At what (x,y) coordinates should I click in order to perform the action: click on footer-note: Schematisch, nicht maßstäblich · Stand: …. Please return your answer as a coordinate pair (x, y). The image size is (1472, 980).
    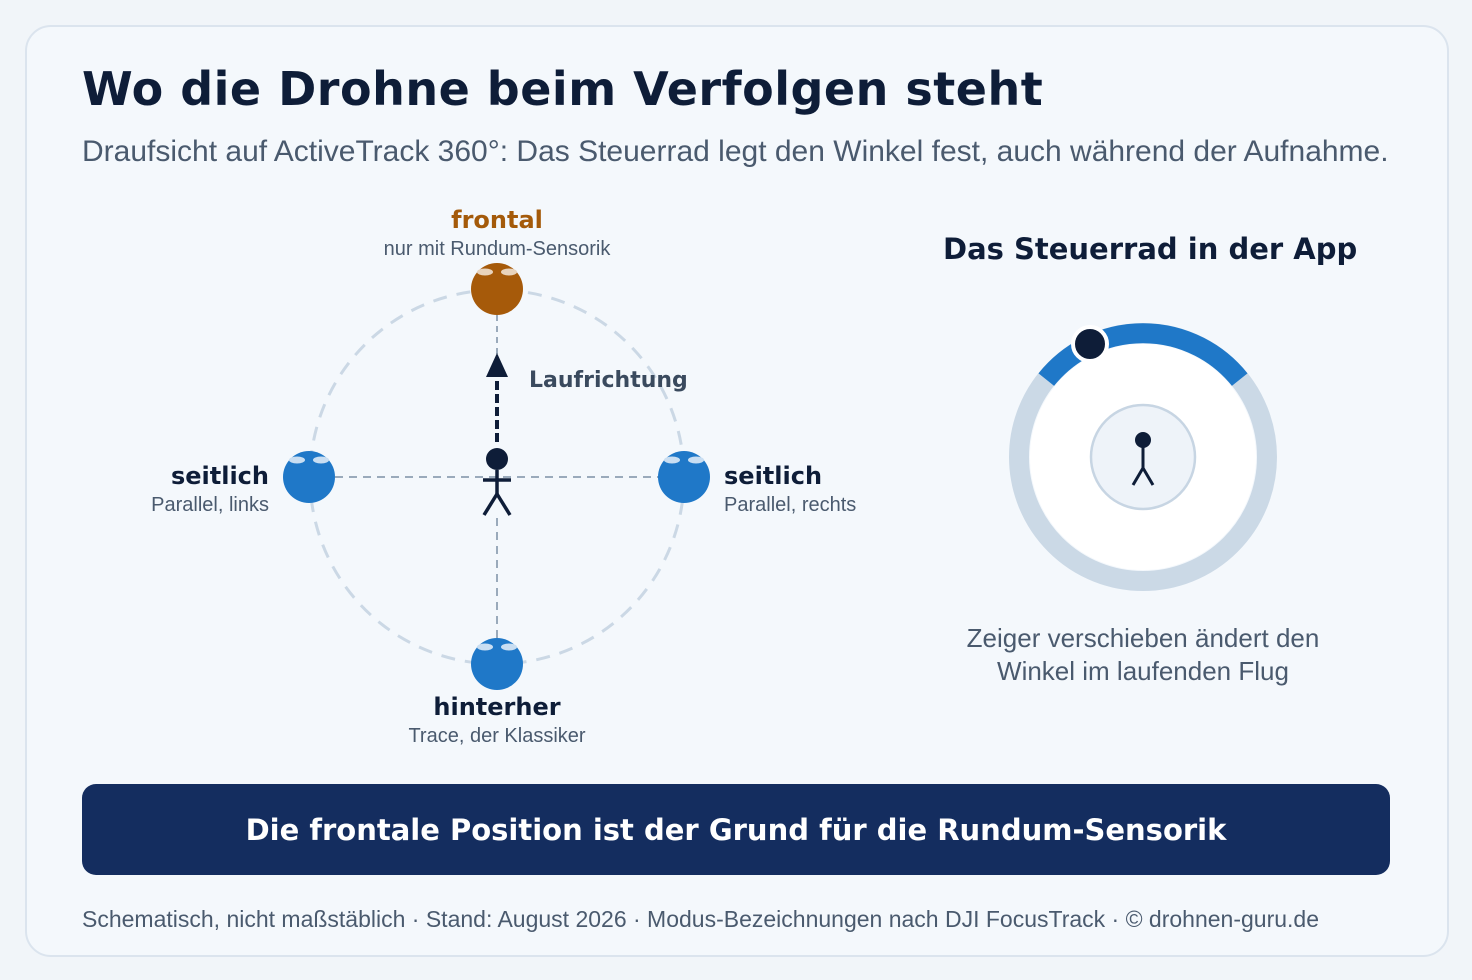
    Looking at the image, I should click on (701, 919).